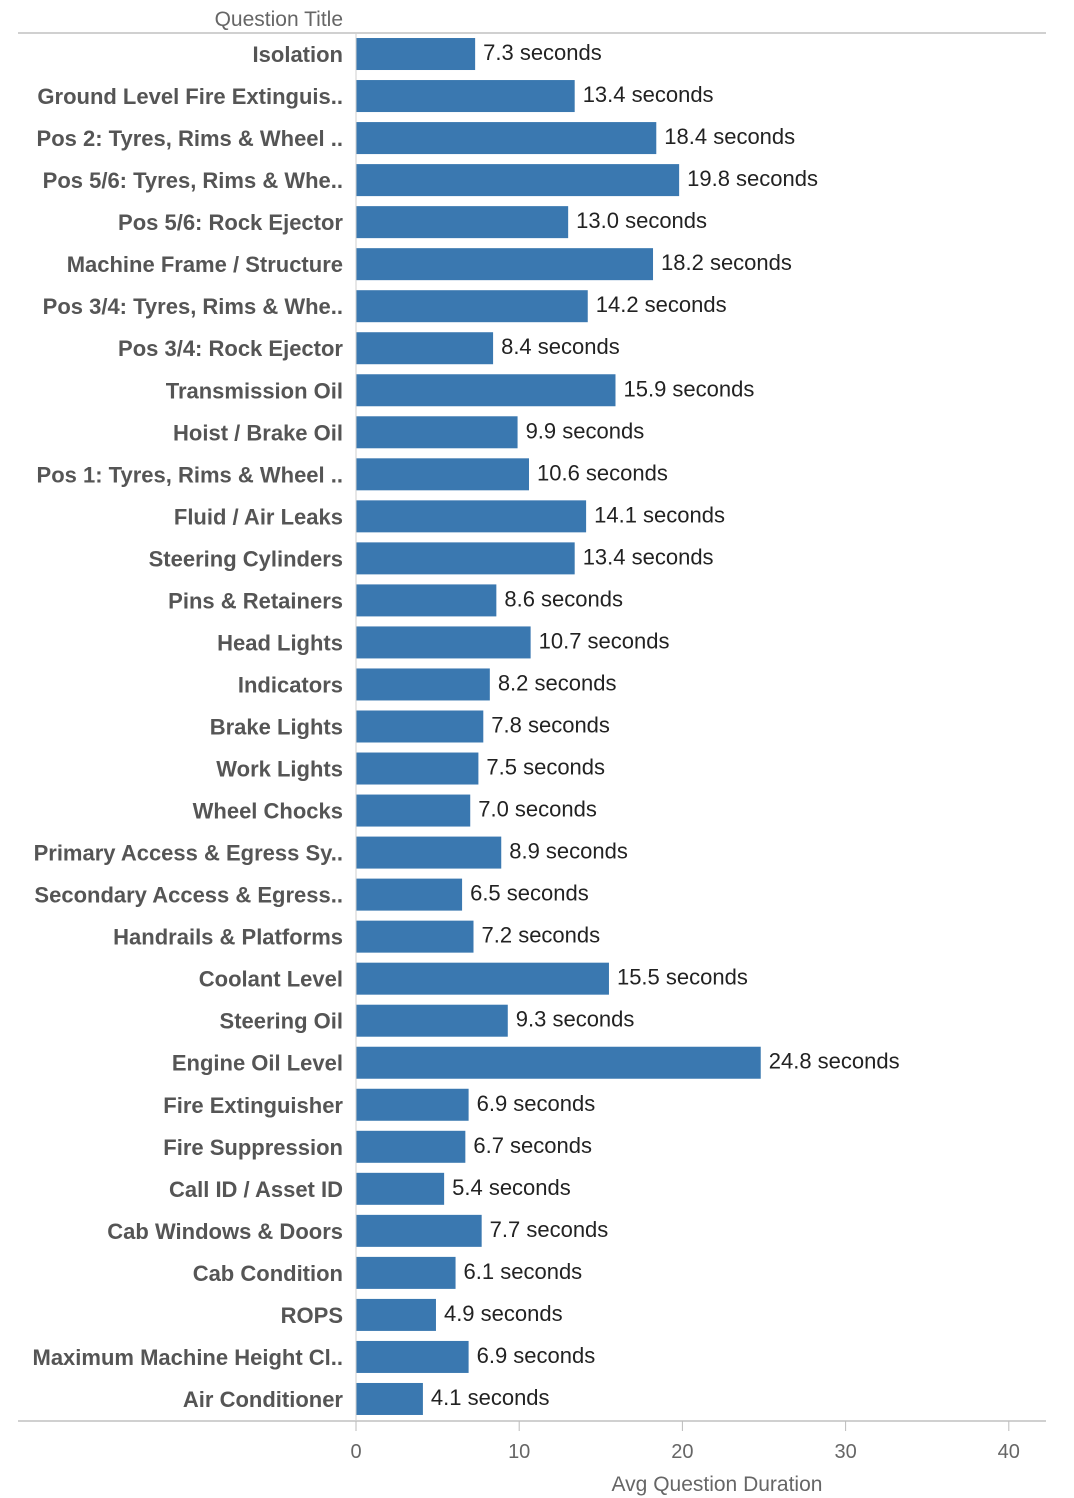 Image resolution: width=1074 pixels, height=1498 pixels. Describe the element at coordinates (246, 558) in the screenshot. I see `category-label: Steering Cylinders` at that location.